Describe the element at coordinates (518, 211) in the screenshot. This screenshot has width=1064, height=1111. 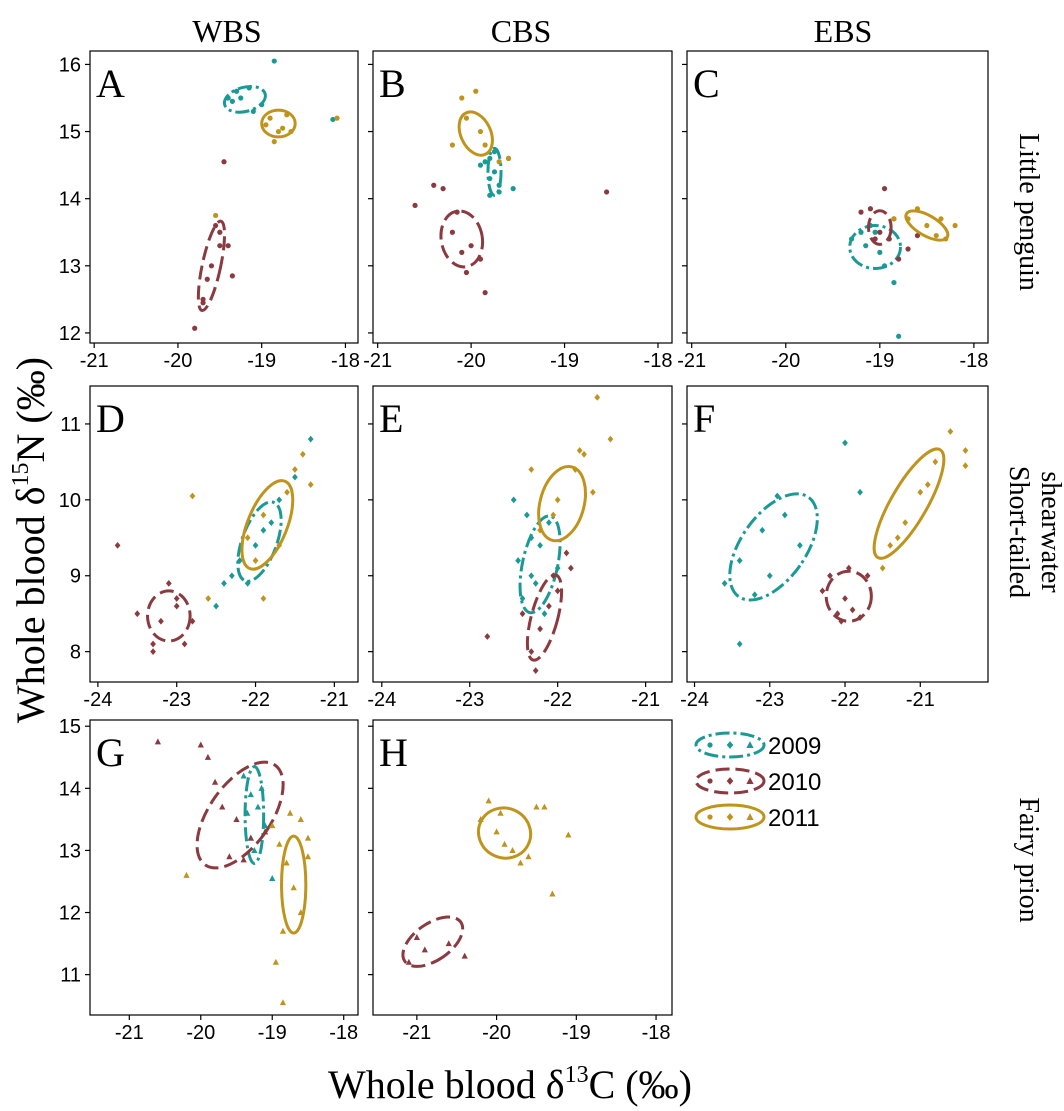
I see `panel-b: -21 -20 -19 -18 B` at that location.